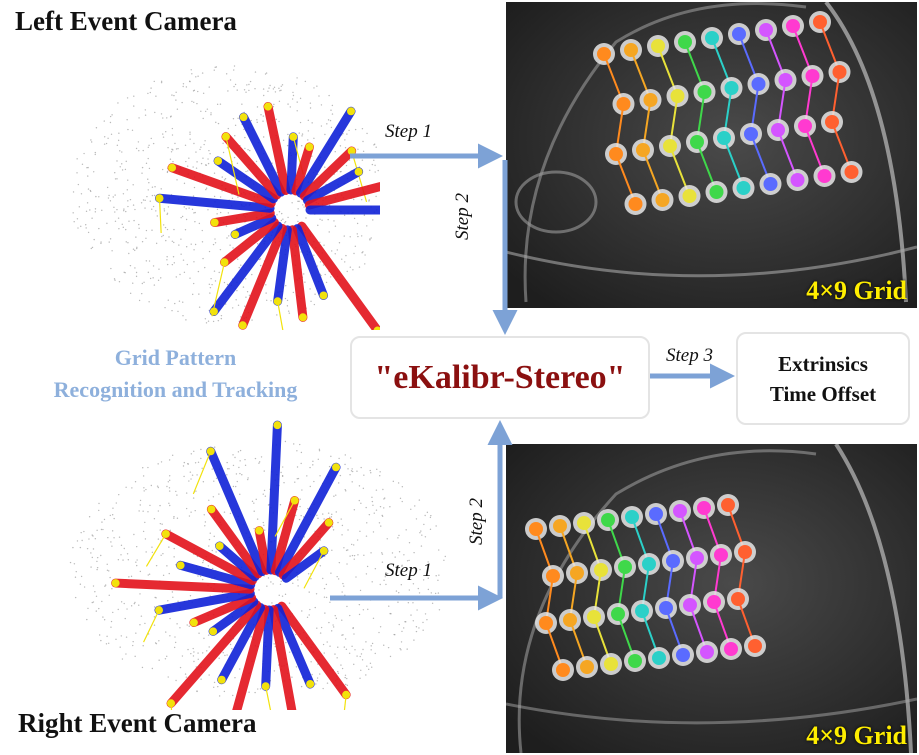 Image resolution: width=919 pixels, height=755 pixels. I want to click on ekalibr-stereo-title: "eKalibr-Stereo", so click(500, 377).